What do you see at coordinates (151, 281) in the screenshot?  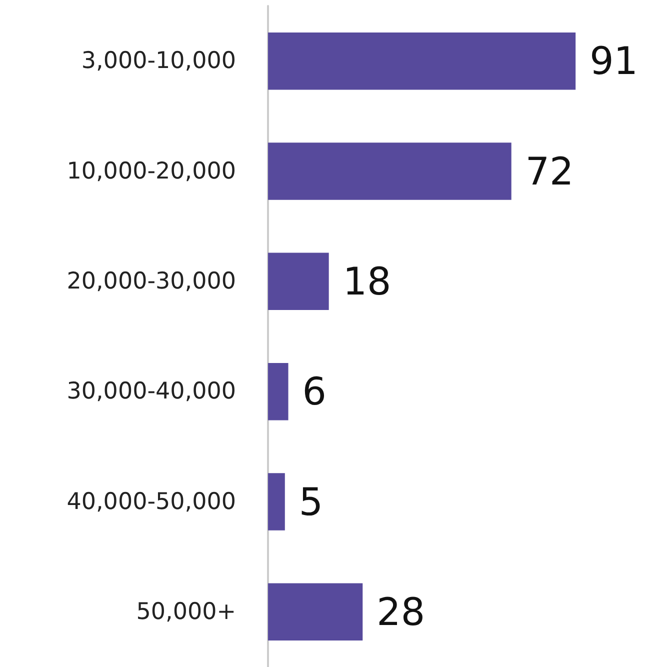 I see `y-tick-label: 20,000-30,000` at bounding box center [151, 281].